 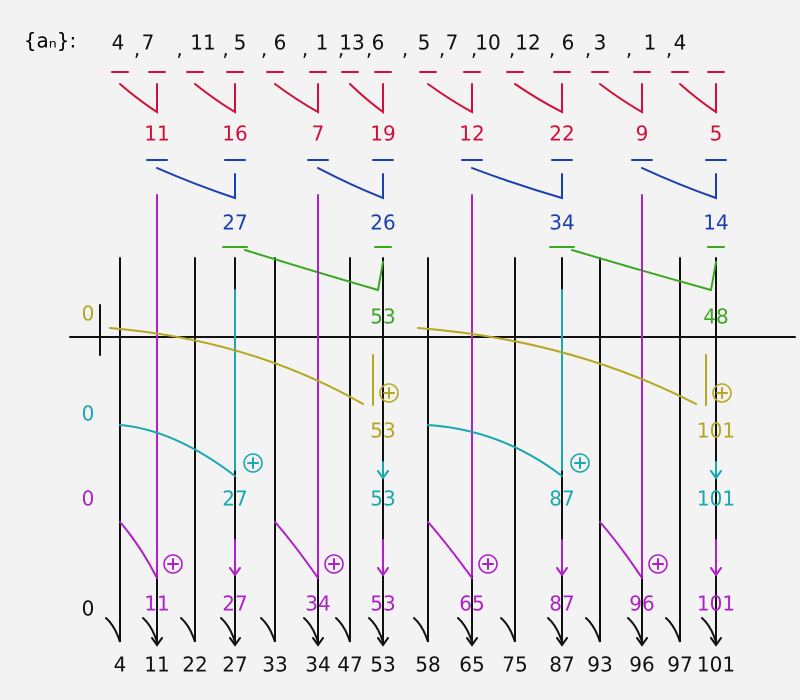 What do you see at coordinates (641, 665) in the screenshot?
I see `result-value: 96` at bounding box center [641, 665].